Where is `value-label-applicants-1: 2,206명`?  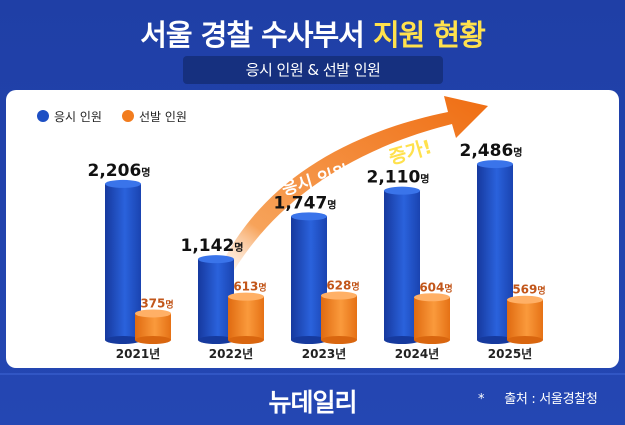
value-label-applicants-1: 2,206명 is located at coordinates (119, 171).